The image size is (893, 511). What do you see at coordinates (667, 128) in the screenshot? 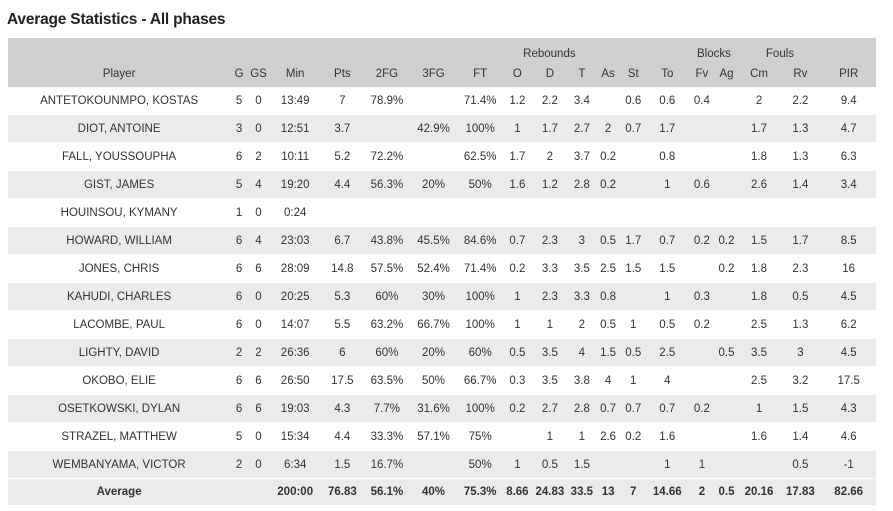
I see `stat-cell-to: 1.7` at bounding box center [667, 128].